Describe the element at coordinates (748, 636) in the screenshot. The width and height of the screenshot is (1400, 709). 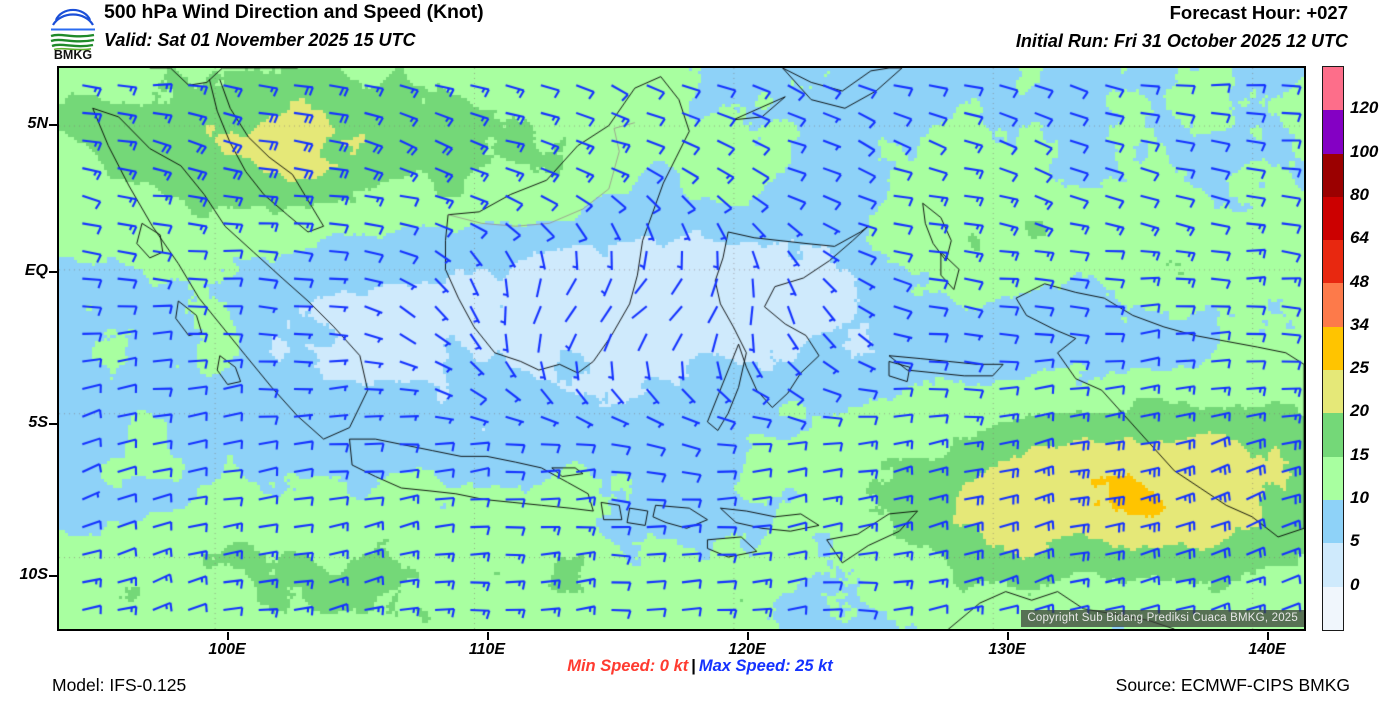
I see `lon-tick-120e` at that location.